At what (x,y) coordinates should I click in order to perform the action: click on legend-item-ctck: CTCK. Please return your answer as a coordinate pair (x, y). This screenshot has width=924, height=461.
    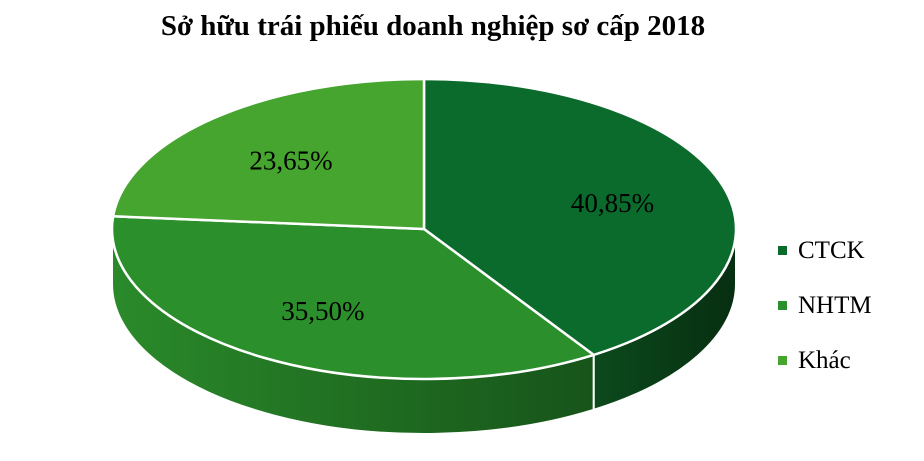
    Looking at the image, I should click on (848, 250).